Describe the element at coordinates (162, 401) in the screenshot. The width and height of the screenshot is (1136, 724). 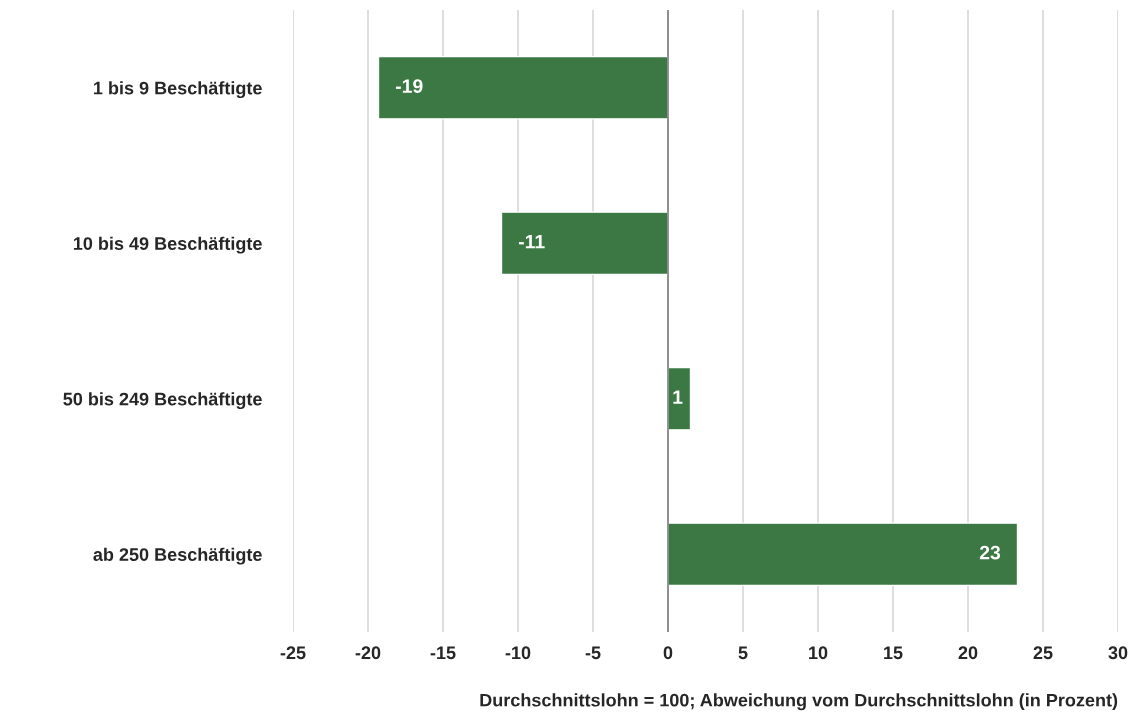
I see `y-tick-label: 50 bis 249 Beschäftigte` at that location.